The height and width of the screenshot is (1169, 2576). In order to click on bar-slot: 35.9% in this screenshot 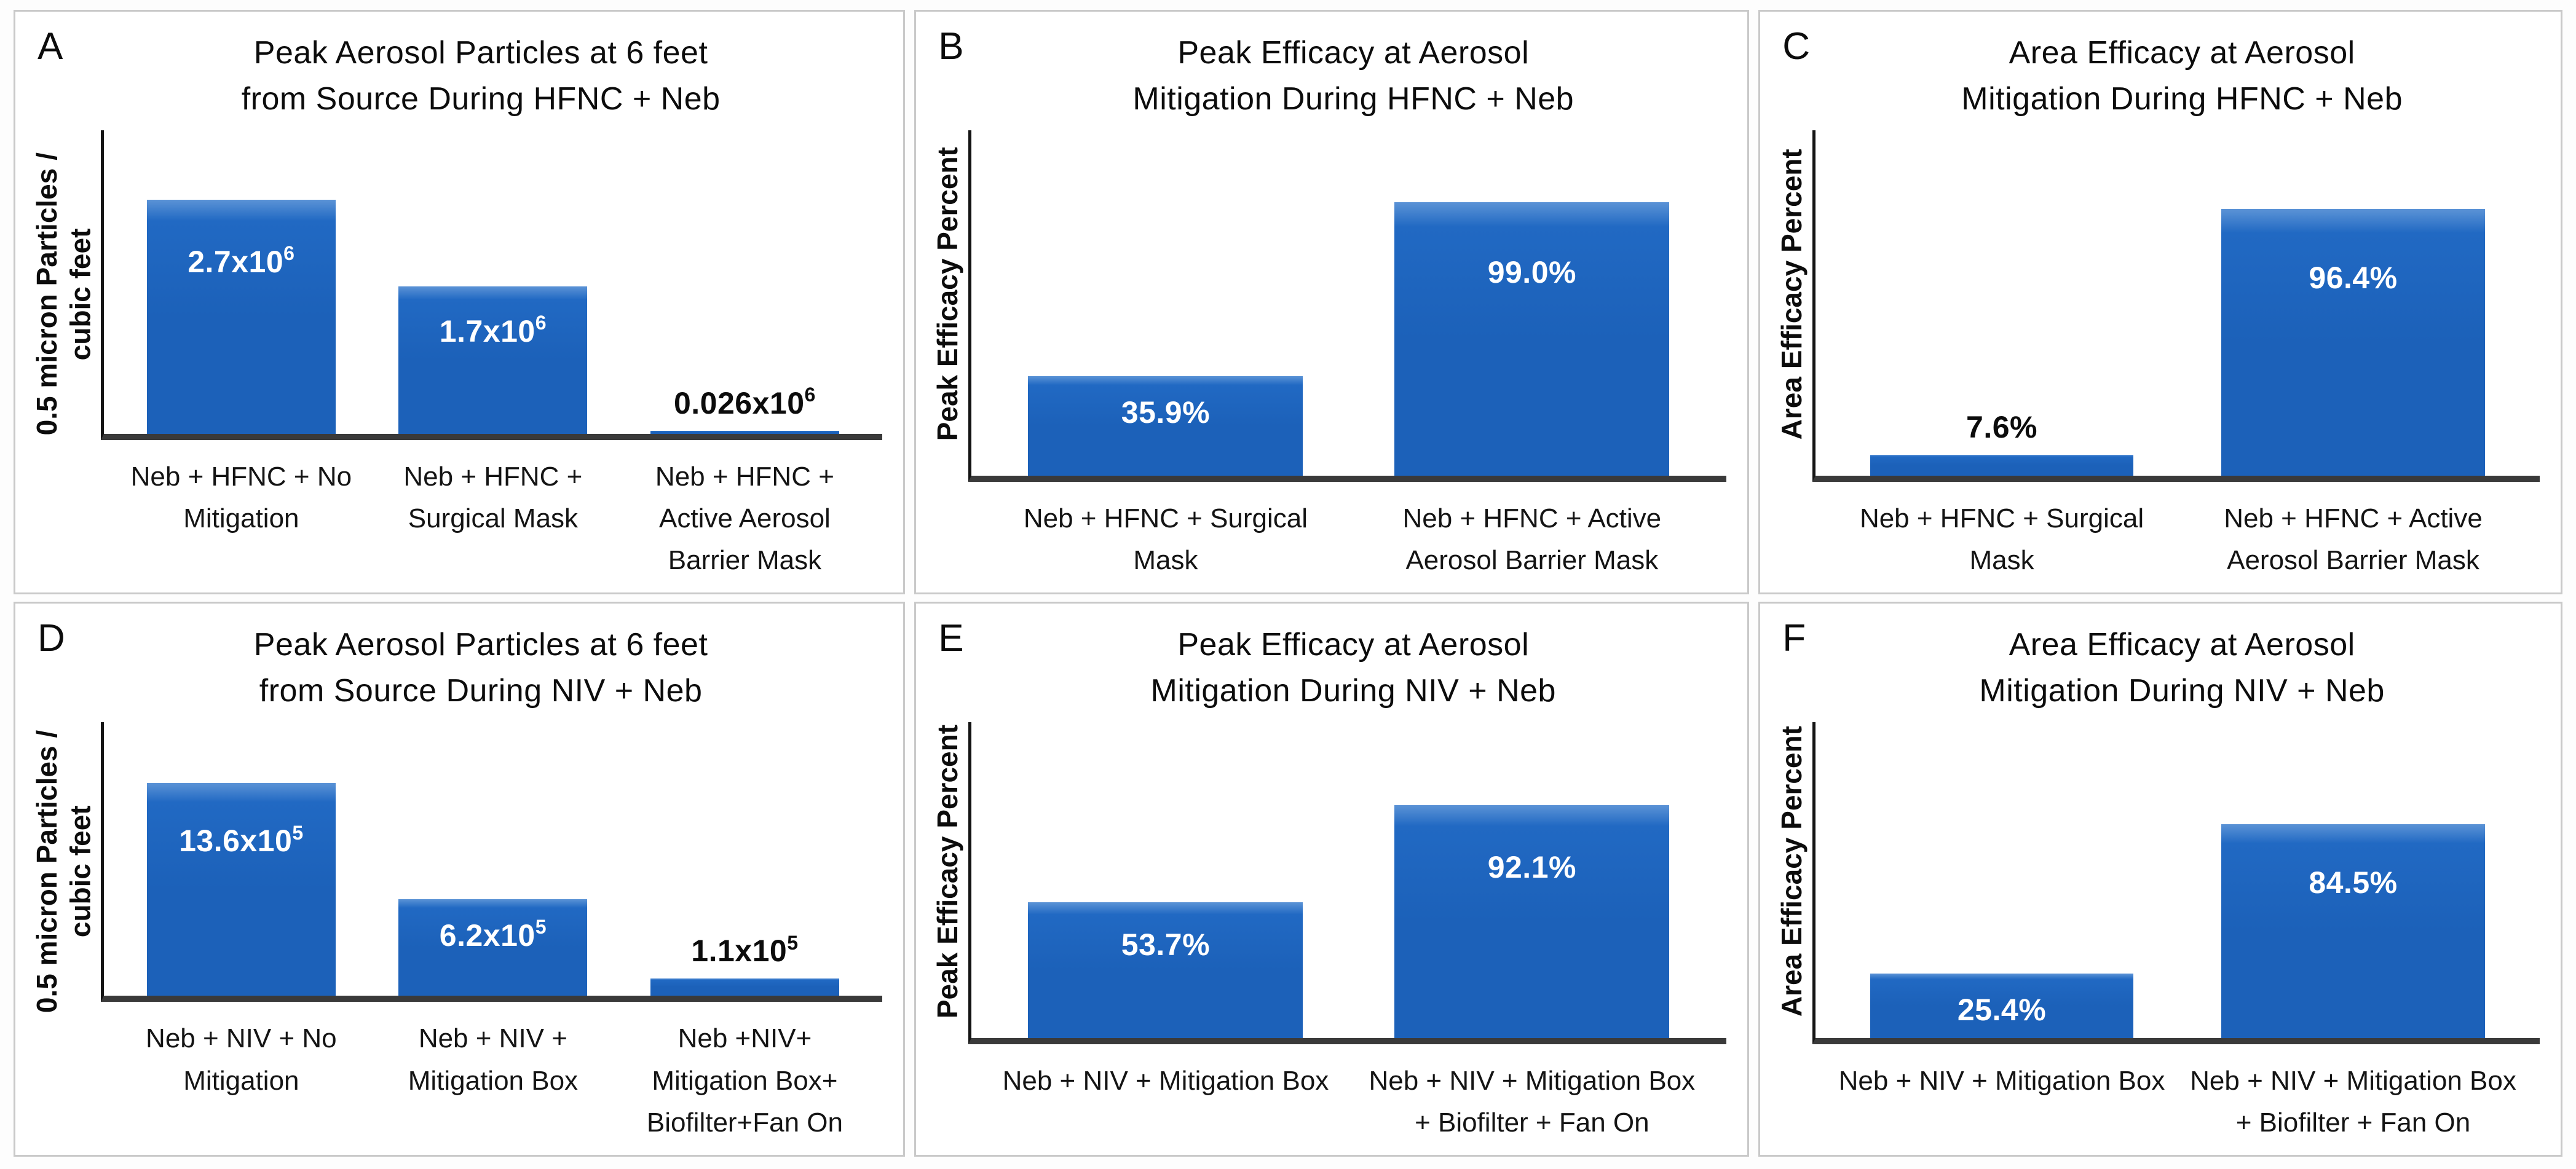, I will do `click(1165, 303)`.